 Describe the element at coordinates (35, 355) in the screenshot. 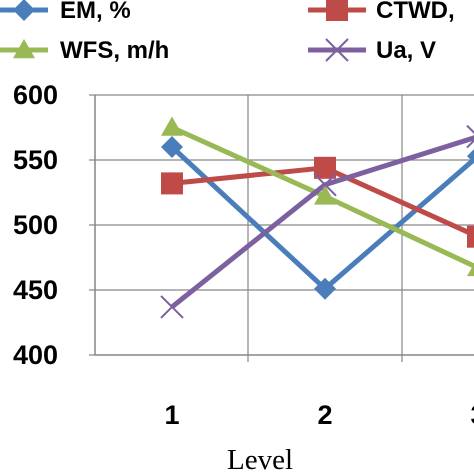

I see `y-tick-label-400: 400` at that location.